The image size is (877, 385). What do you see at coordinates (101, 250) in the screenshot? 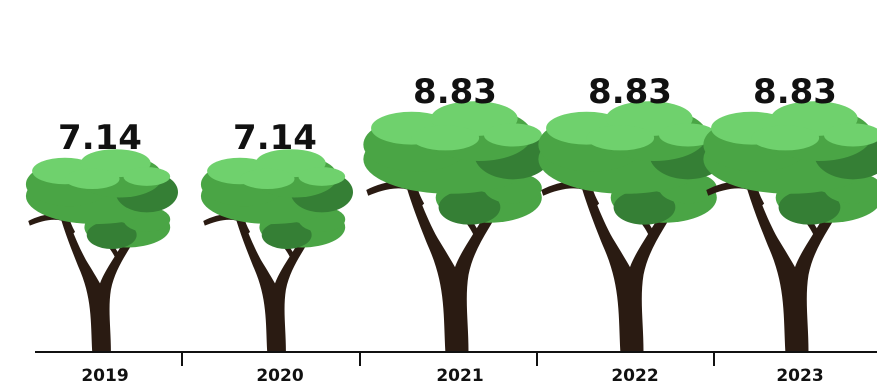
I see `tree-mark-2019` at bounding box center [101, 250].